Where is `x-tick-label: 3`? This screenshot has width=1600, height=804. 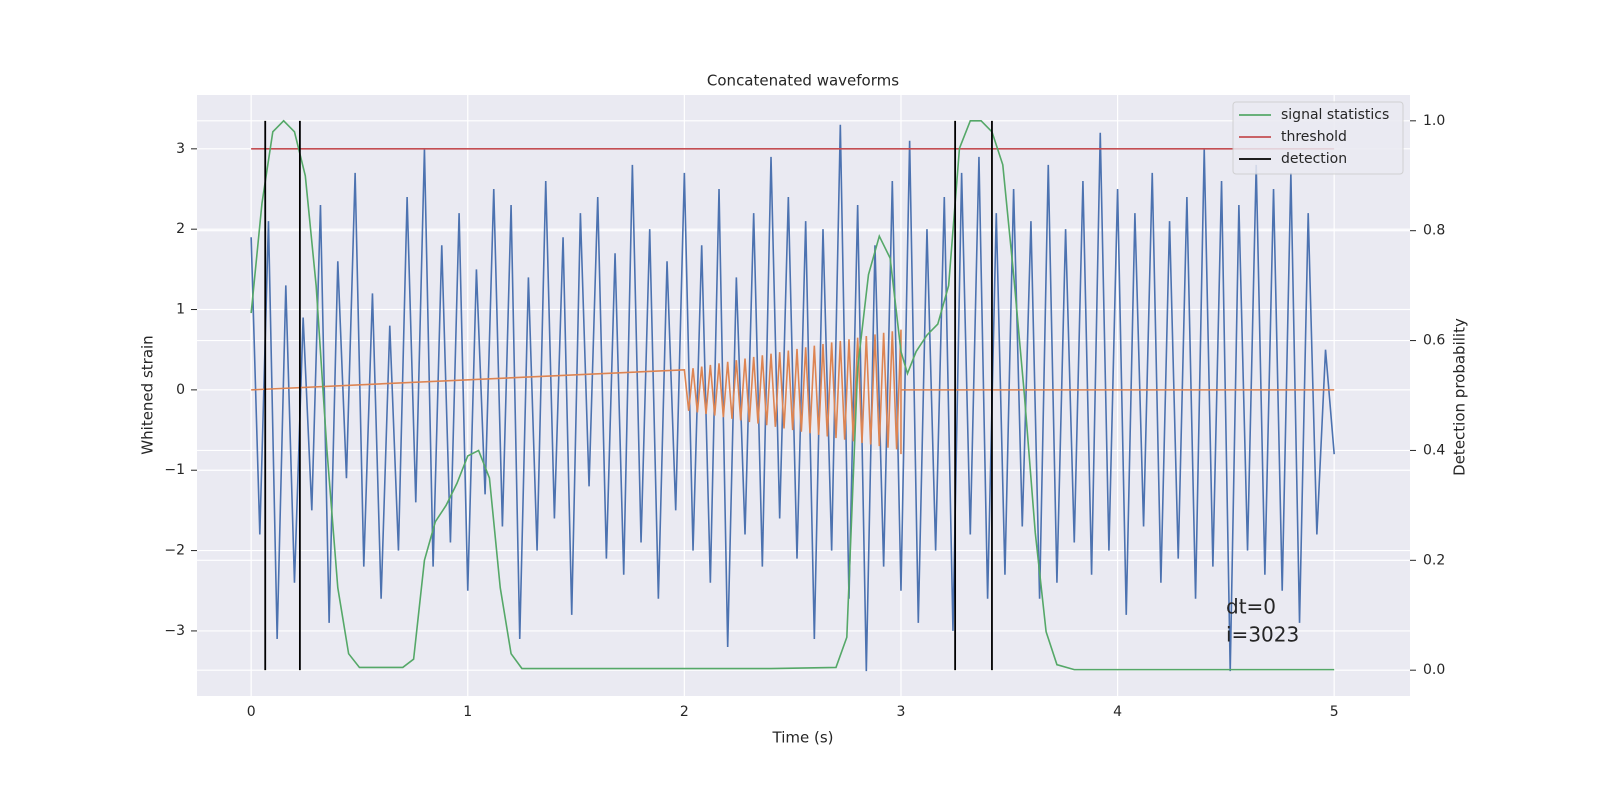 x-tick-label: 3 is located at coordinates (901, 712).